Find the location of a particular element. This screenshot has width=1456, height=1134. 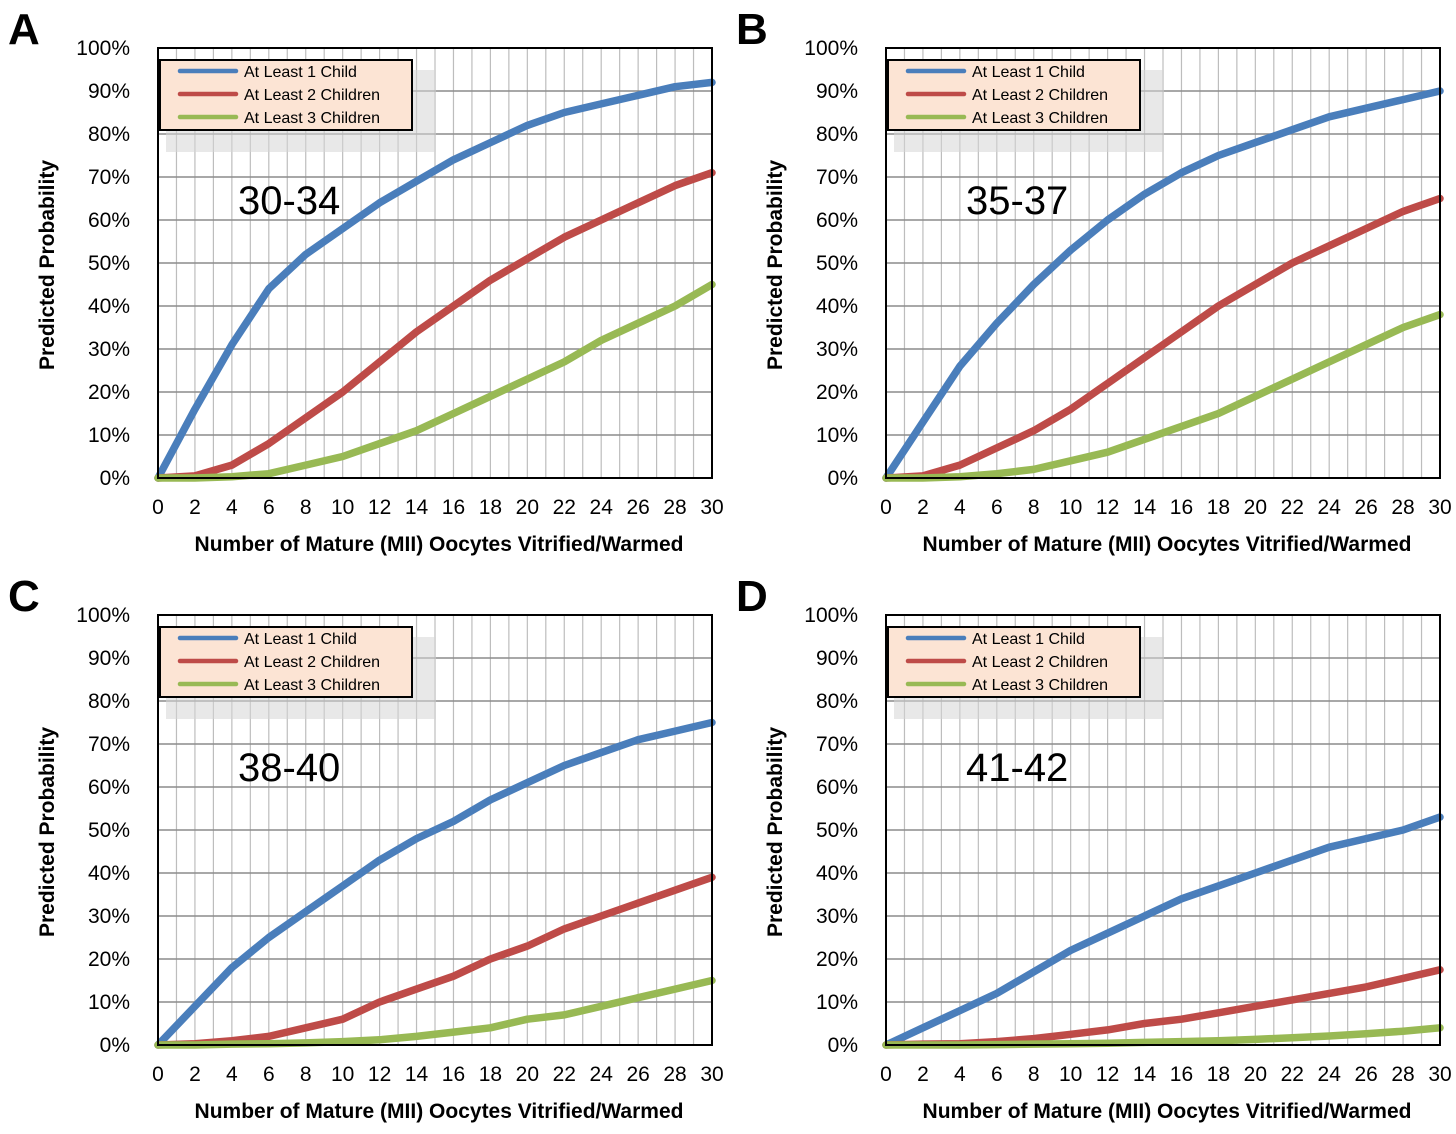

y-tick-label: 10% is located at coordinates (837, 435).